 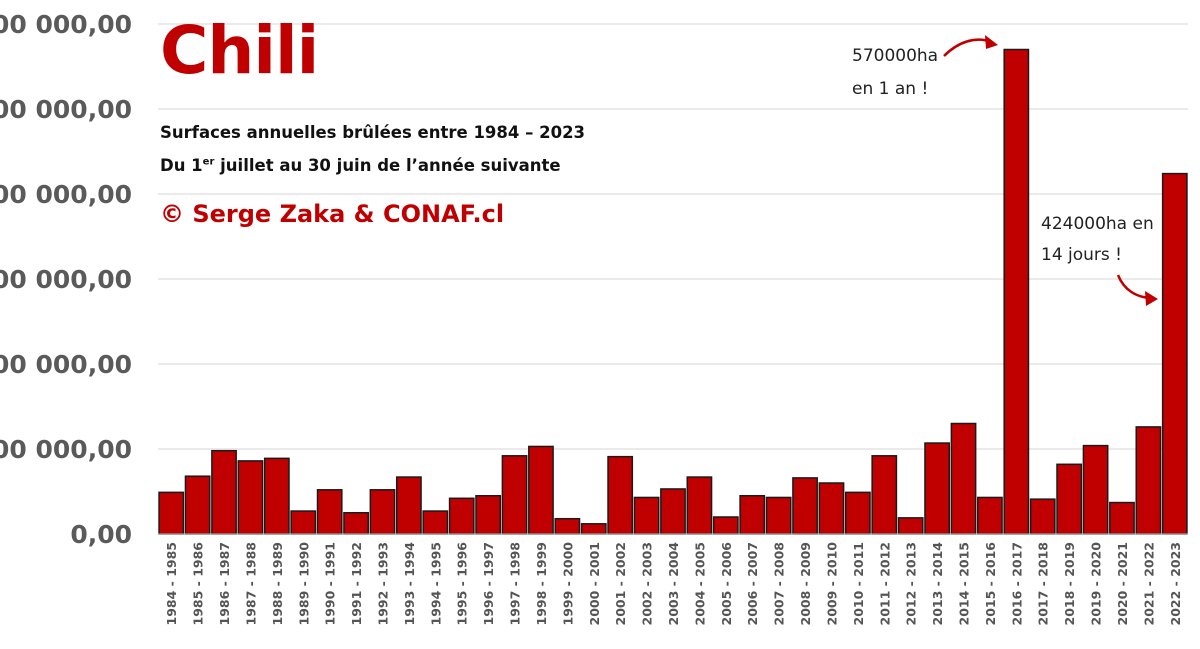 I want to click on subtitle-line2-pre: Du 1, so click(x=181, y=165).